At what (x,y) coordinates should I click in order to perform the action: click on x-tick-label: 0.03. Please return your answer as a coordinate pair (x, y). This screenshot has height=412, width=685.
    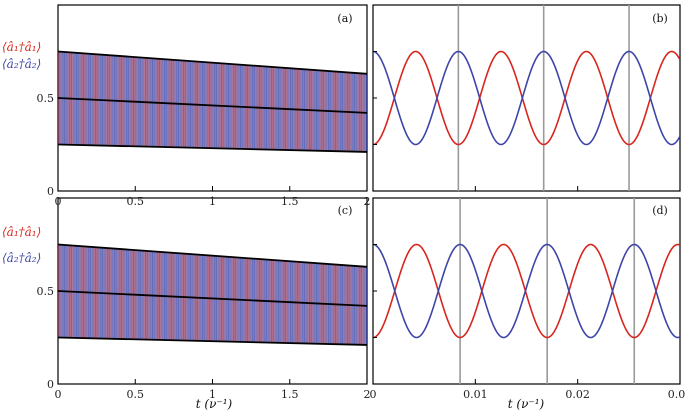
    Looking at the image, I should click on (676, 394).